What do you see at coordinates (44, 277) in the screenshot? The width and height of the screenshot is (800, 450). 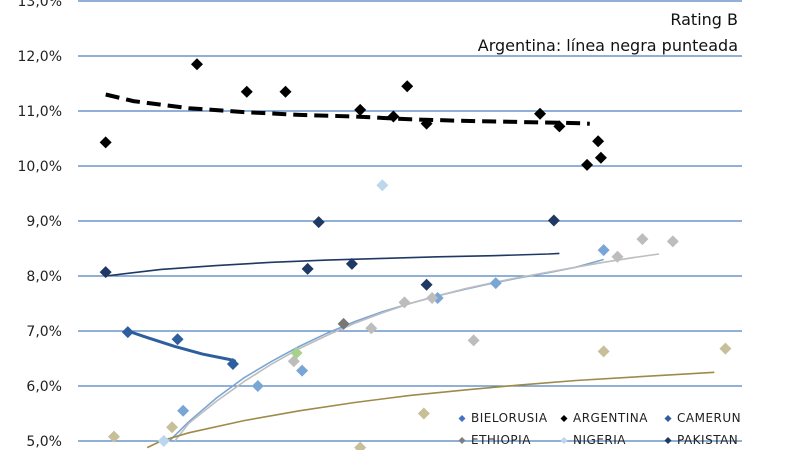 I see `y-tick-label: 8,0%` at bounding box center [44, 277].